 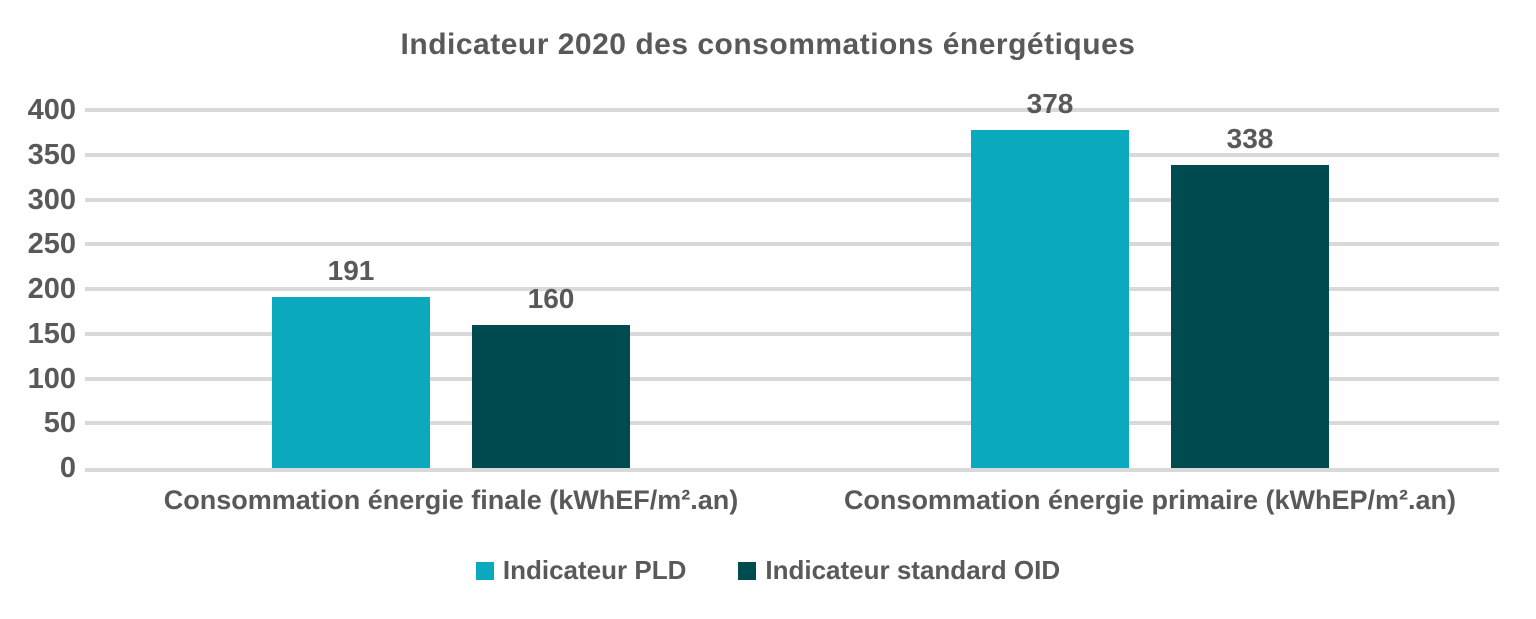 What do you see at coordinates (1250, 316) in the screenshot?
I see `bar-oid-cat2` at bounding box center [1250, 316].